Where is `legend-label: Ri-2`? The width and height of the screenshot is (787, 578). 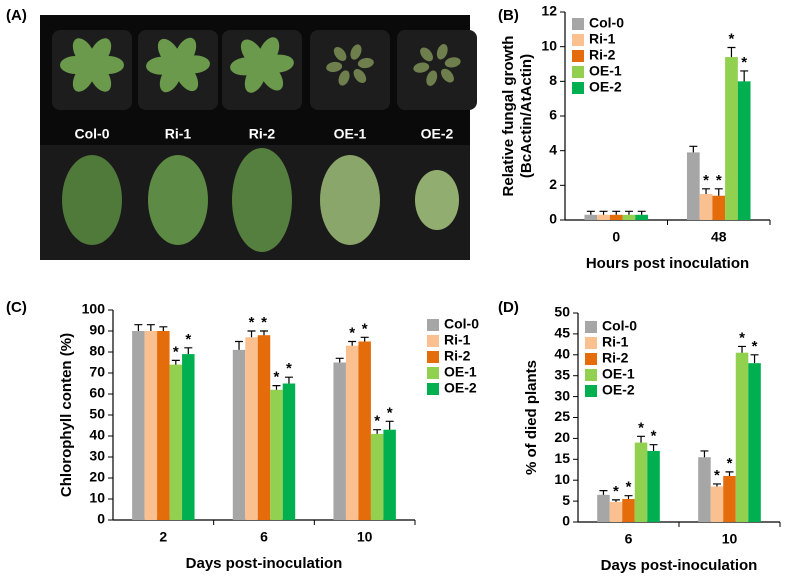 legend-label: Ri-2 is located at coordinates (615, 358).